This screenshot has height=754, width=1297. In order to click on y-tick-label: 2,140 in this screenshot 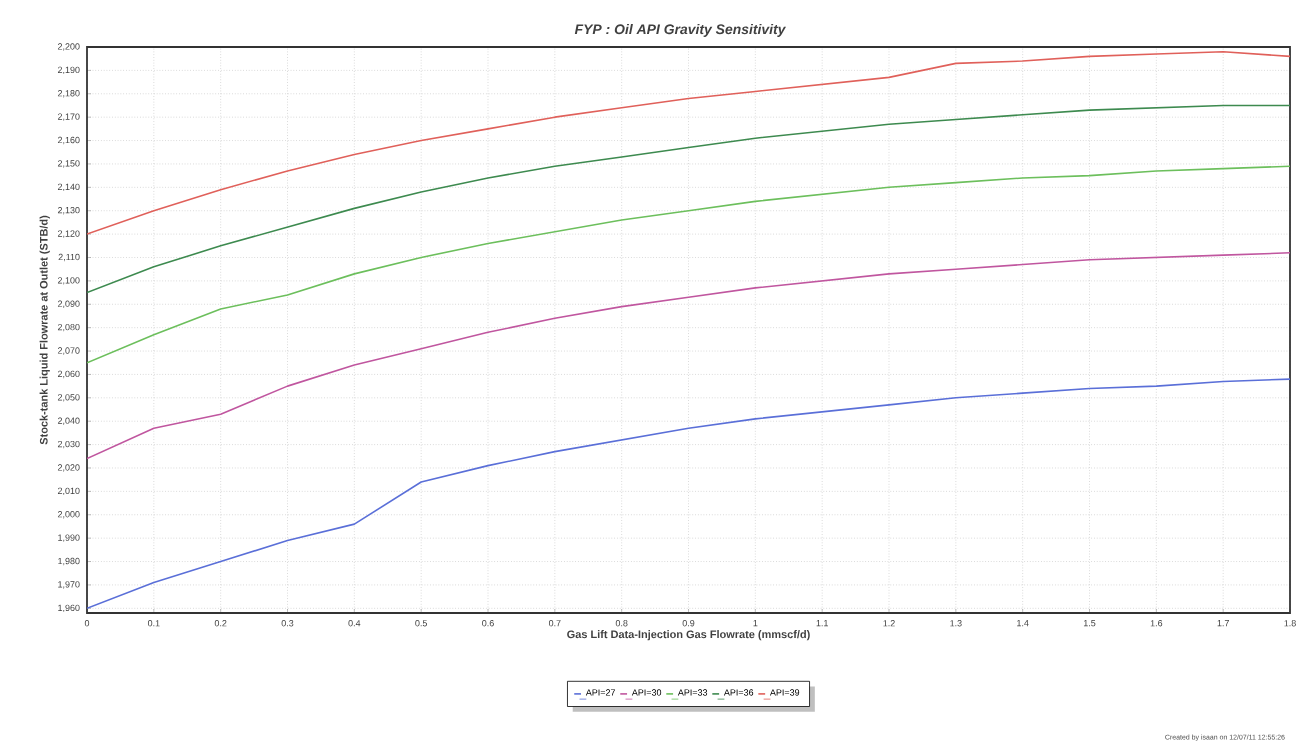, I will do `click(68, 187)`.